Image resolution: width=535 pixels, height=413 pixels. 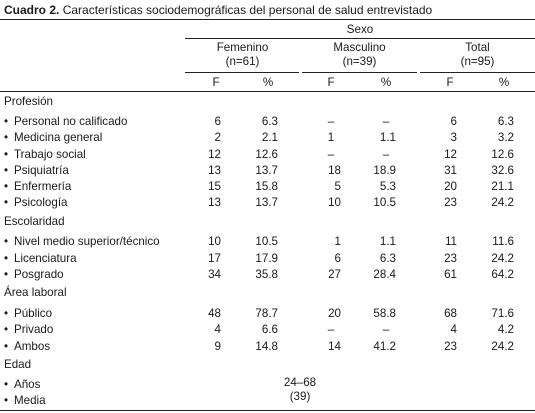 What do you see at coordinates (34, 274) in the screenshot?
I see `row-label: • Posgrado` at bounding box center [34, 274].